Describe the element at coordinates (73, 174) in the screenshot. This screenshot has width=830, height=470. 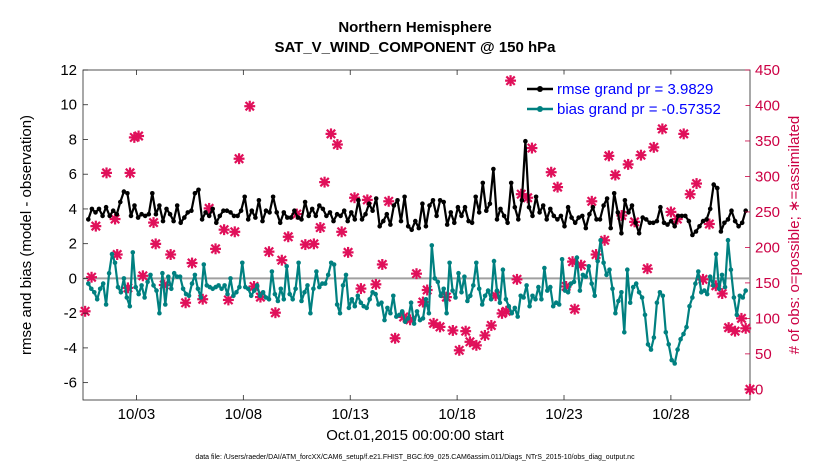
I see `y-left-tick-label: 6` at that location.